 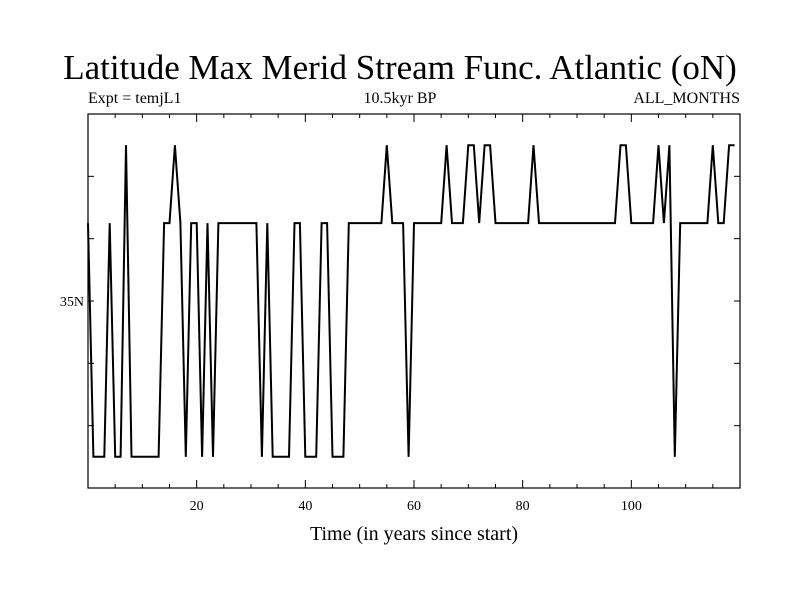 What do you see at coordinates (686, 98) in the screenshot?
I see `months-label: ALL_MONTHS` at bounding box center [686, 98].